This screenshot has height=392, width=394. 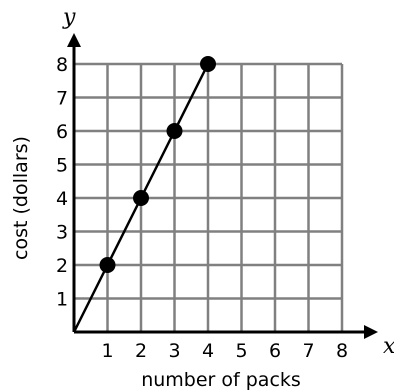 What do you see at coordinates (388, 346) in the screenshot?
I see `x-axis-variable: x` at bounding box center [388, 346].